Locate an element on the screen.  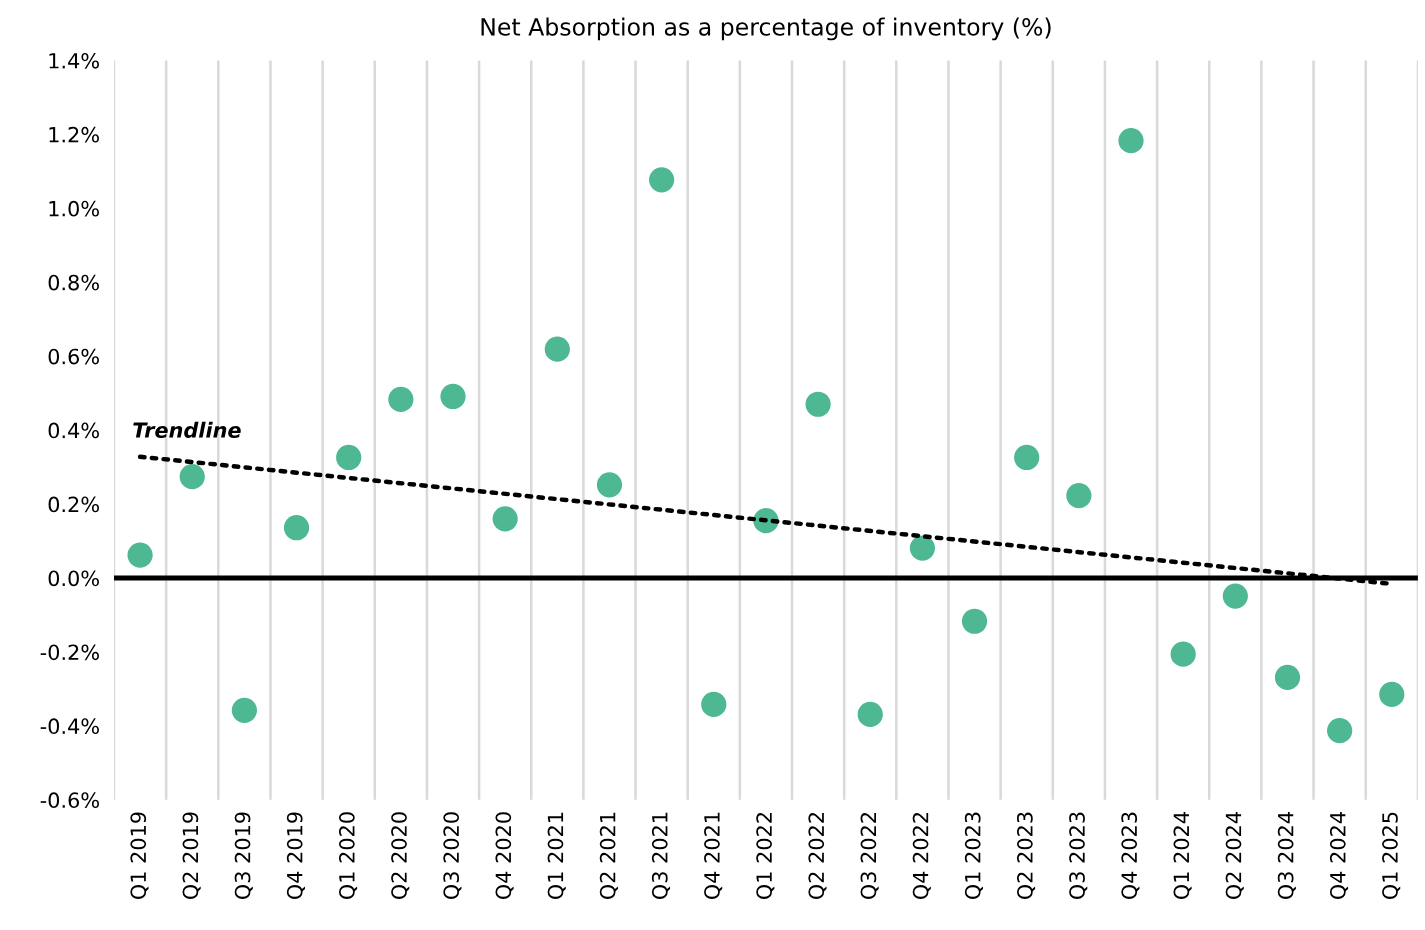
x-tick-label: Q3 2020 is located at coordinates (452, 856).